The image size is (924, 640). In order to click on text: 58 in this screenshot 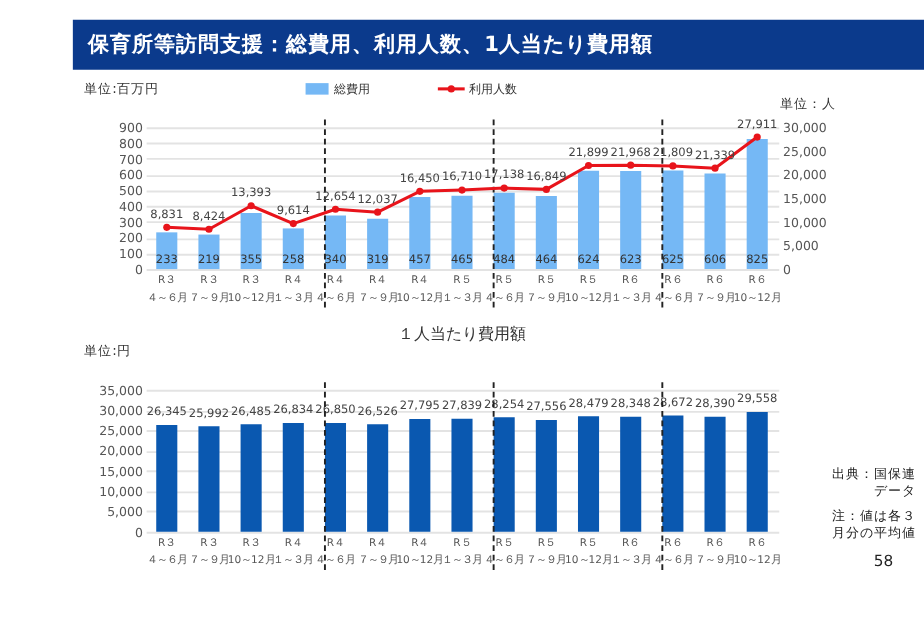, I will do `click(883, 561)`.